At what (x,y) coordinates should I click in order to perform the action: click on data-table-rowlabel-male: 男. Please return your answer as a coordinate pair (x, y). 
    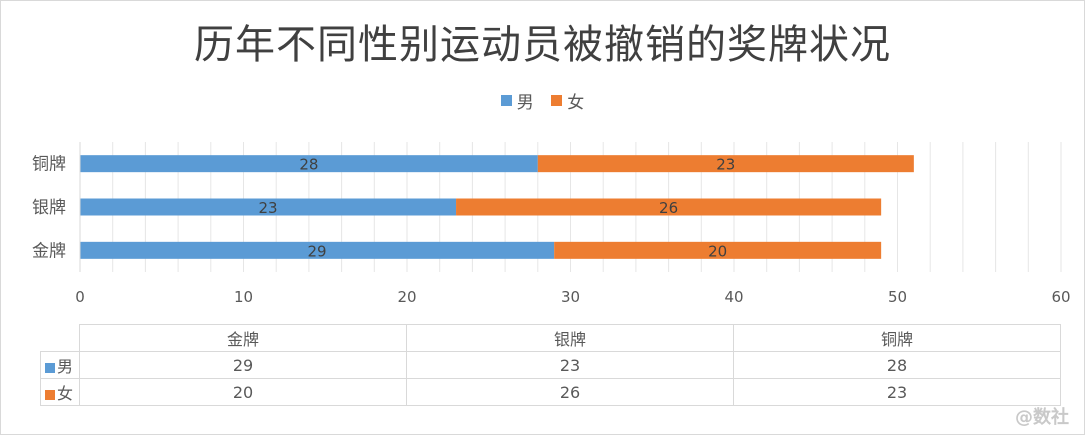
    Looking at the image, I should click on (65, 366).